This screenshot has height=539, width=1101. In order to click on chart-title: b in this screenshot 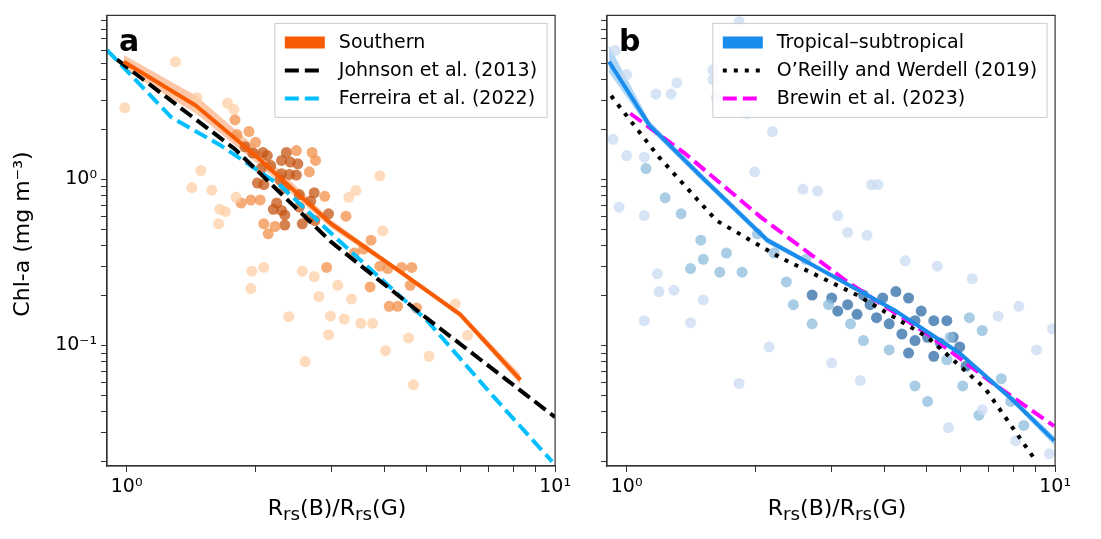, I will do `click(630, 41)`.